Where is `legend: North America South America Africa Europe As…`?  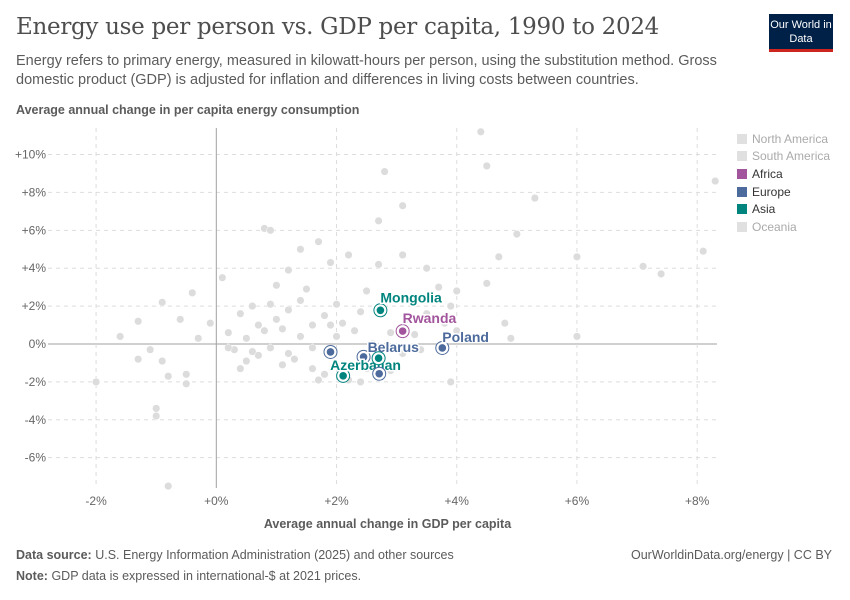
legend: North America South America Africa Europe As… is located at coordinates (783, 183).